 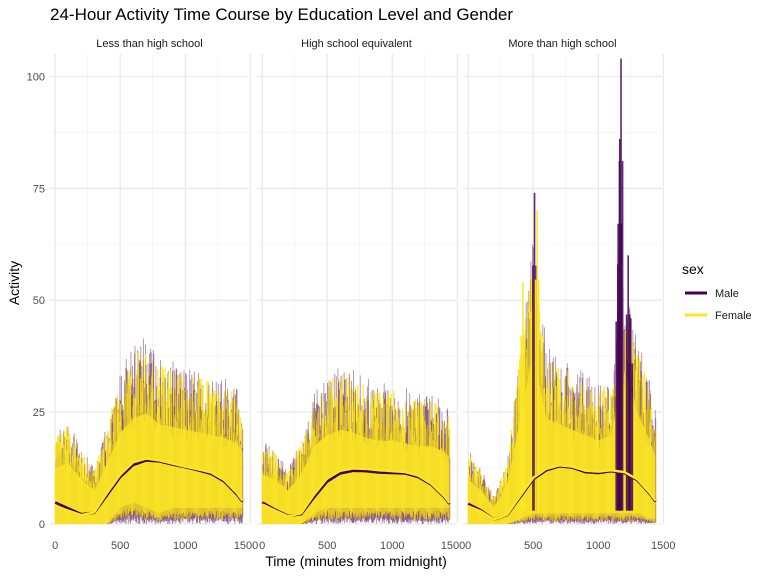 What do you see at coordinates (149, 44) in the screenshot?
I see `facet-strip-label: Less than high school` at bounding box center [149, 44].